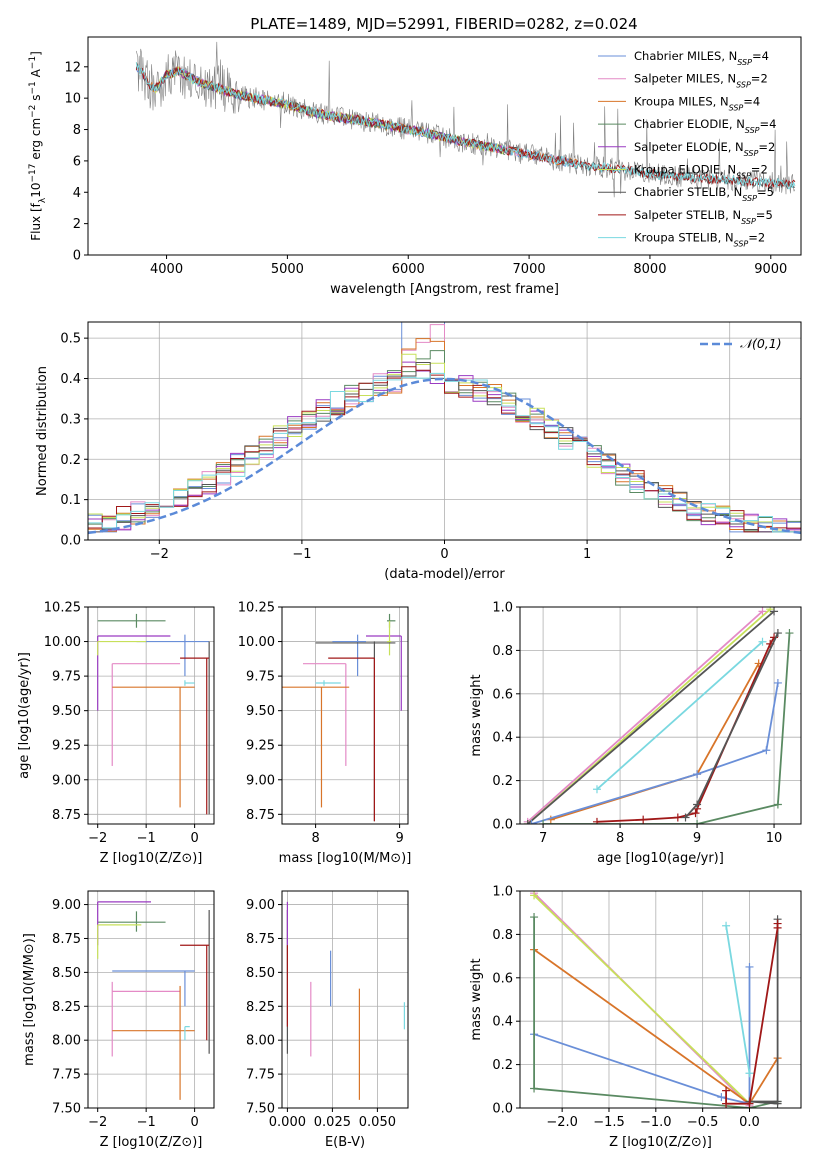  What do you see at coordinates (345, 858) in the screenshot?
I see `x-axis-label: mass [log10(M/M⊙)]` at bounding box center [345, 858].